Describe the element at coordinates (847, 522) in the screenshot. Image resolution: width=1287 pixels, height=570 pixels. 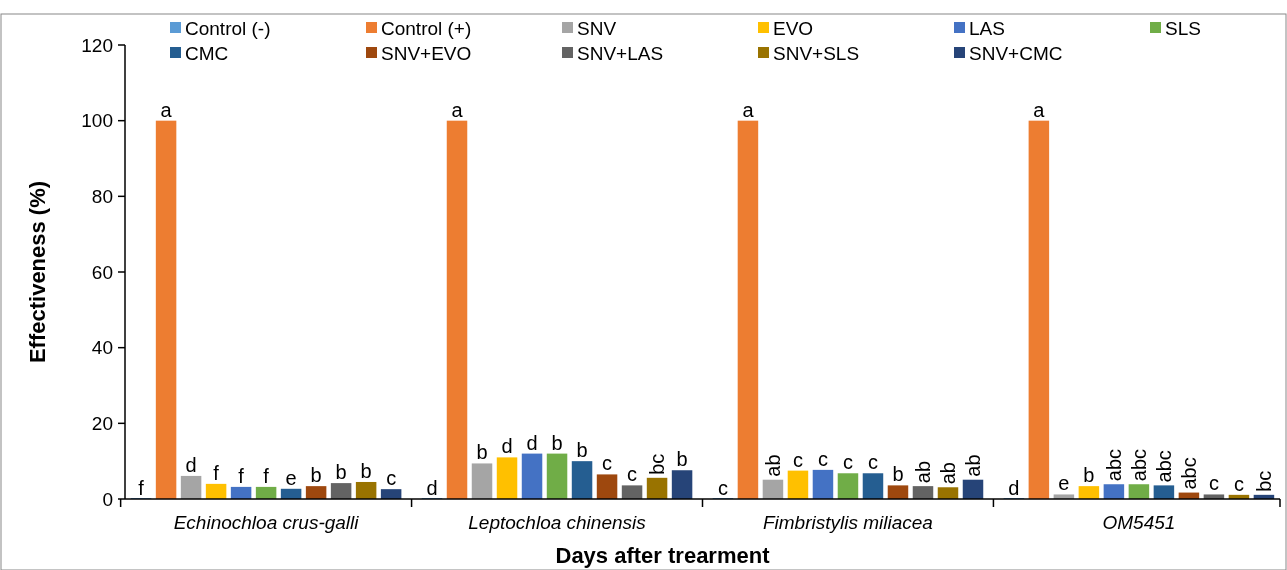
I see `x-tick-label: Fimbristylis miliacea` at that location.